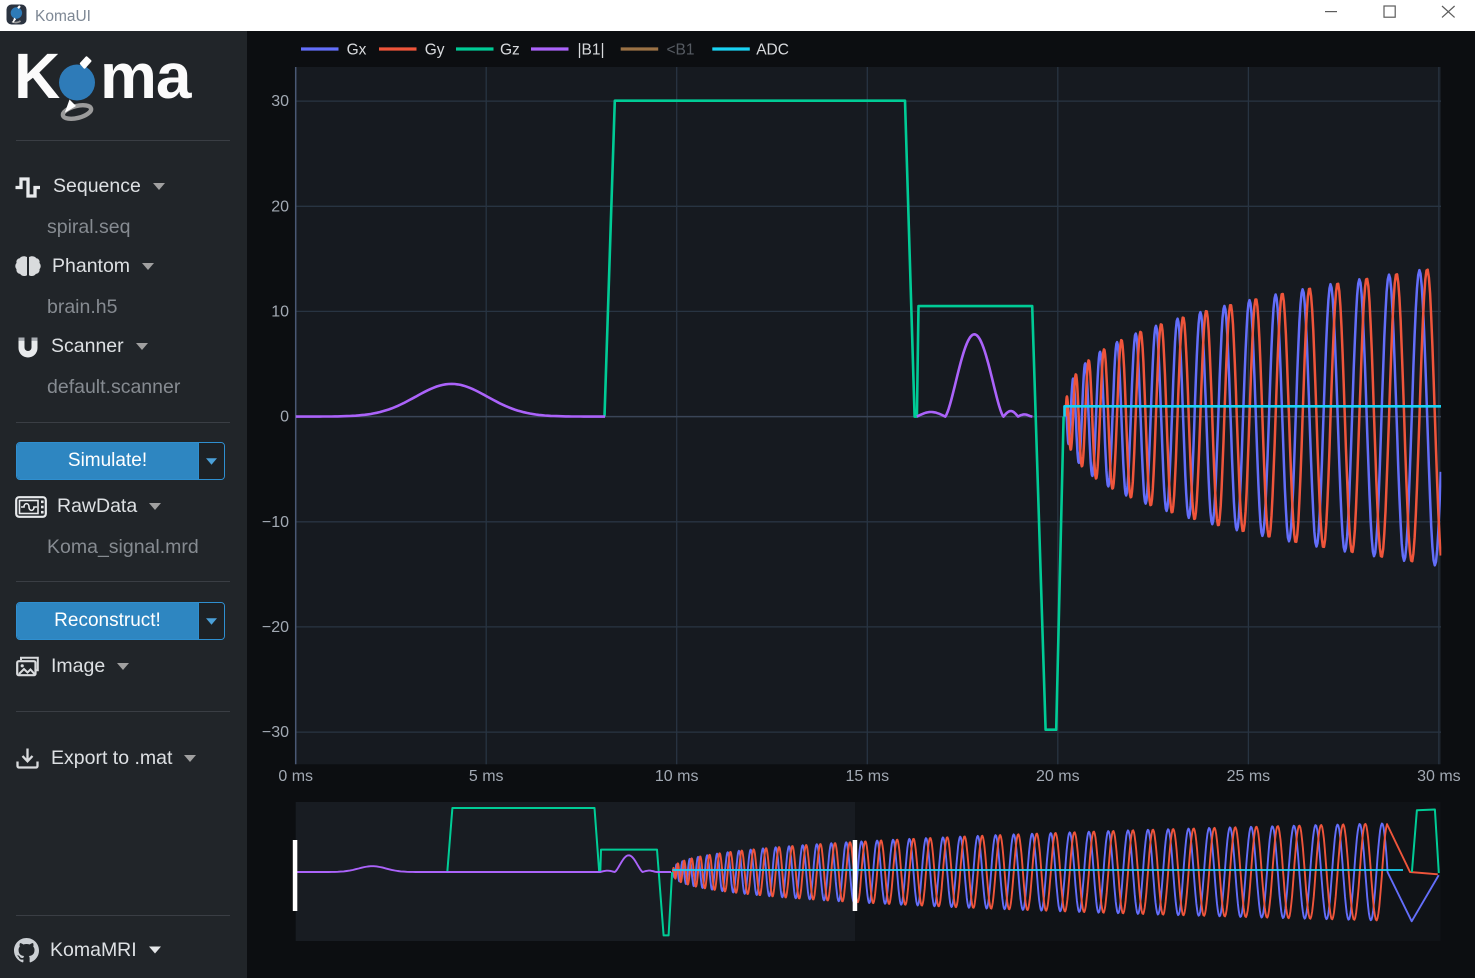  What do you see at coordinates (1439, 776) in the screenshot?
I see `svg-text: 30 ms` at bounding box center [1439, 776].